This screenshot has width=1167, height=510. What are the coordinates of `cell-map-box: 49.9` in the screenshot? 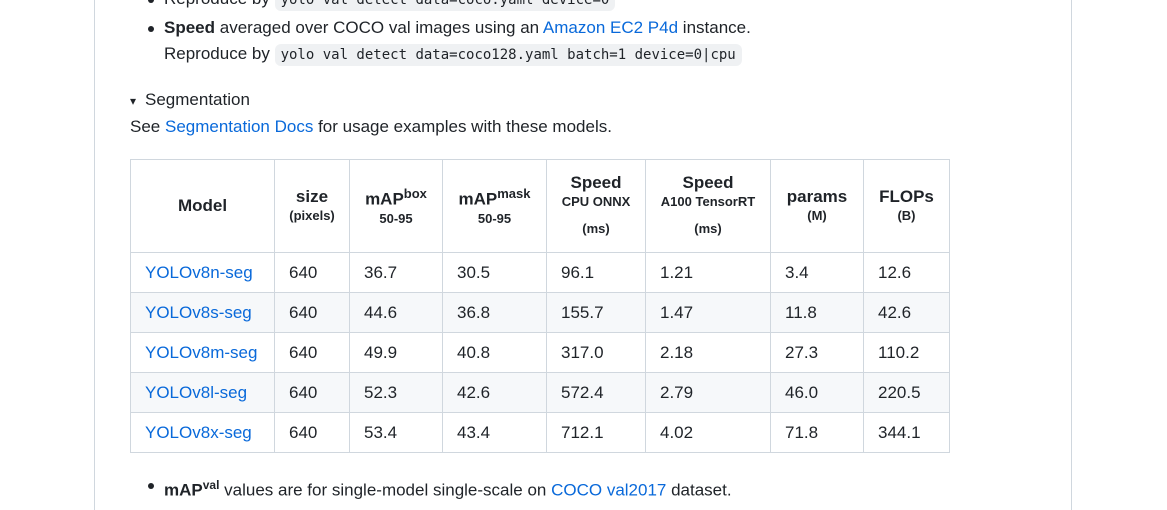 It's located at (396, 352).